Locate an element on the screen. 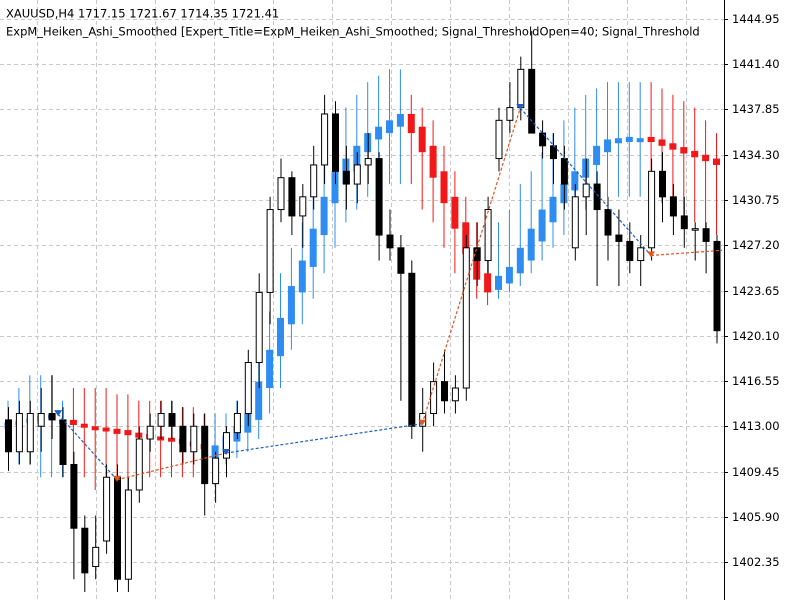 The width and height of the screenshot is (800, 600). y-tick-label: 1427.20 is located at coordinates (756, 245).